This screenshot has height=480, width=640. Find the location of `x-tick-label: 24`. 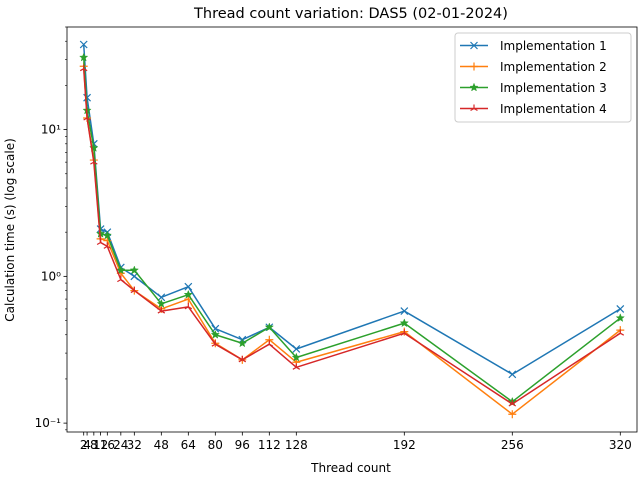

x-tick-label: 24 is located at coordinates (120, 445).